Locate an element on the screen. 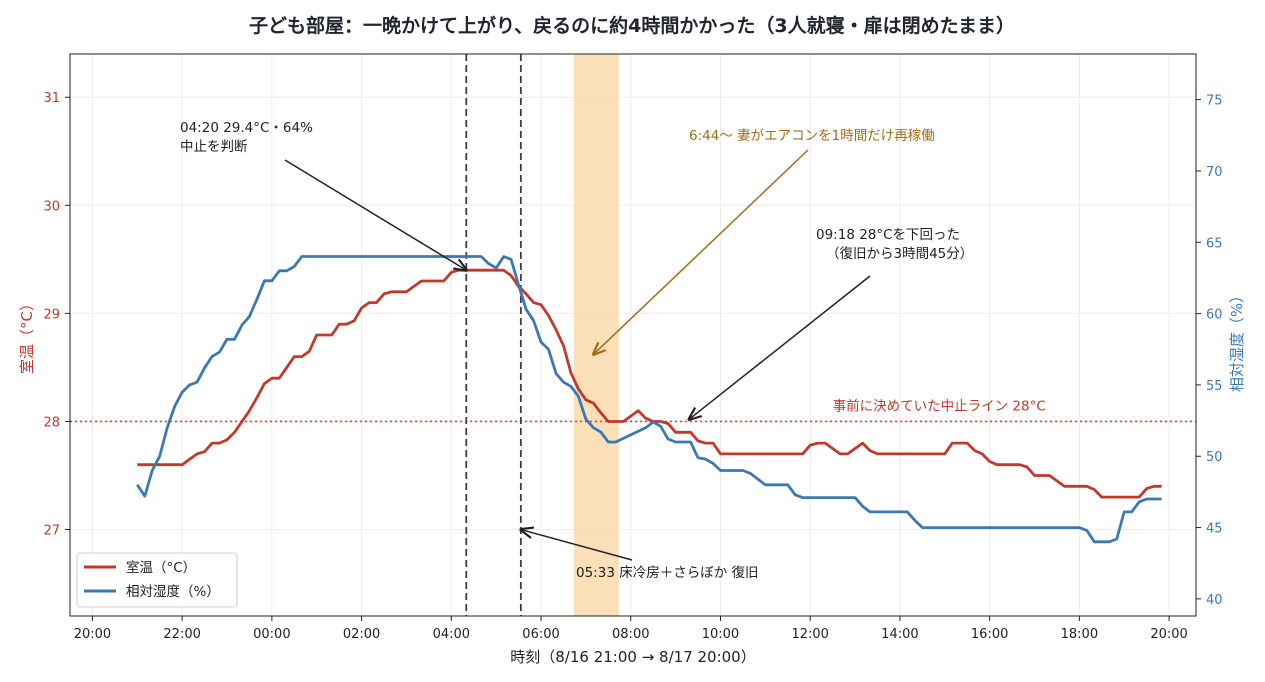  legend-label-temp: 室温（°C） is located at coordinates (161, 567).